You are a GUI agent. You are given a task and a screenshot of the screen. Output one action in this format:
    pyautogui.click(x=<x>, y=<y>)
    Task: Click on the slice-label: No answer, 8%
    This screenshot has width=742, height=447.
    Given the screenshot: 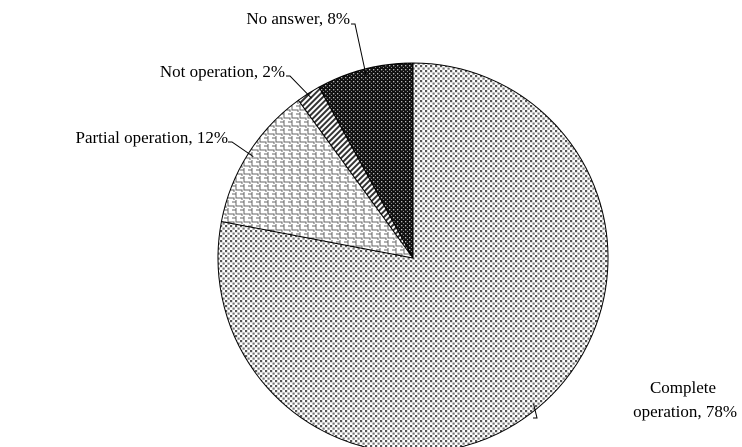 What is the action you would take?
    pyautogui.click(x=298, y=18)
    